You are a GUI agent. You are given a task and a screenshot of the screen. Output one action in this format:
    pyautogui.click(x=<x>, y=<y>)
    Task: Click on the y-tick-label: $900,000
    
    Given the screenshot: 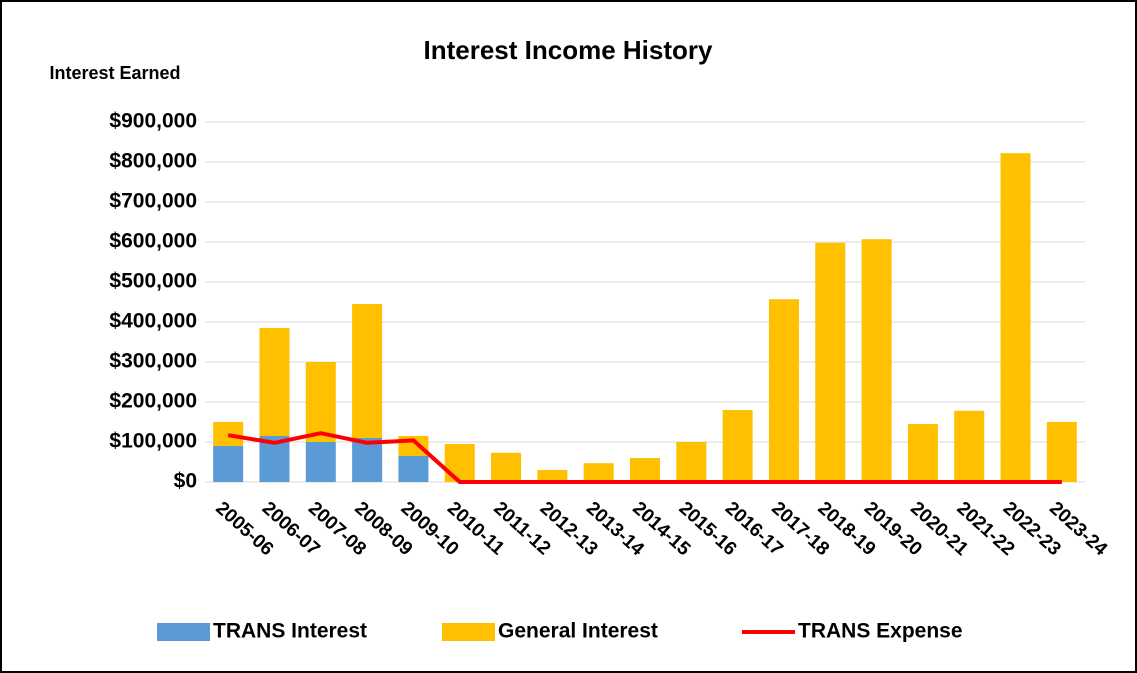 What is the action you would take?
    pyautogui.click(x=153, y=121)
    